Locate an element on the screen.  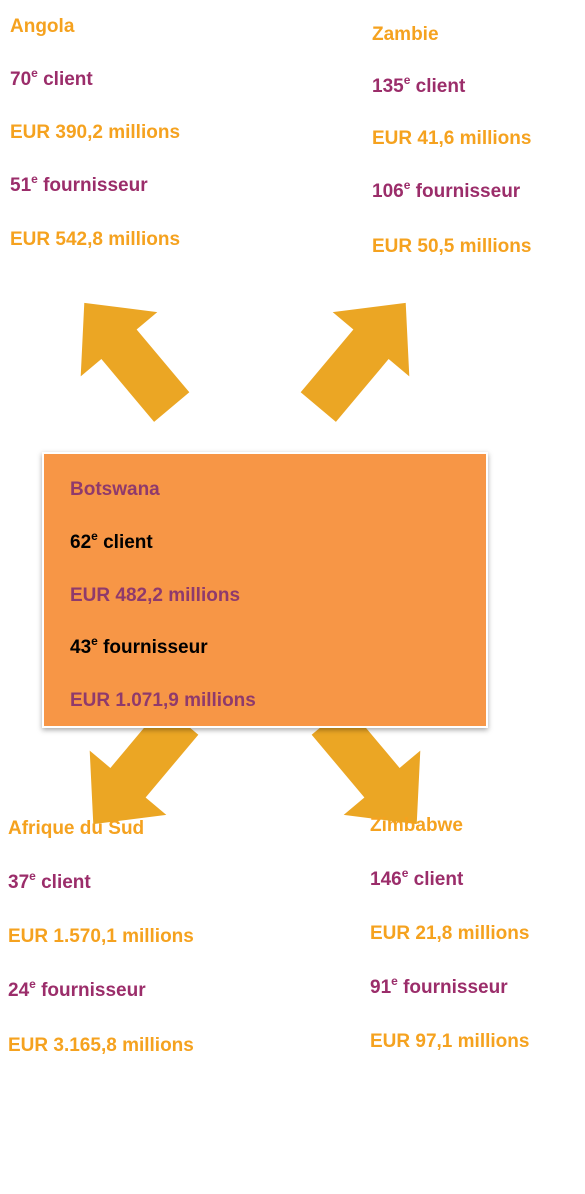
amount: EUR 97,1 millions is located at coordinates (450, 1041).